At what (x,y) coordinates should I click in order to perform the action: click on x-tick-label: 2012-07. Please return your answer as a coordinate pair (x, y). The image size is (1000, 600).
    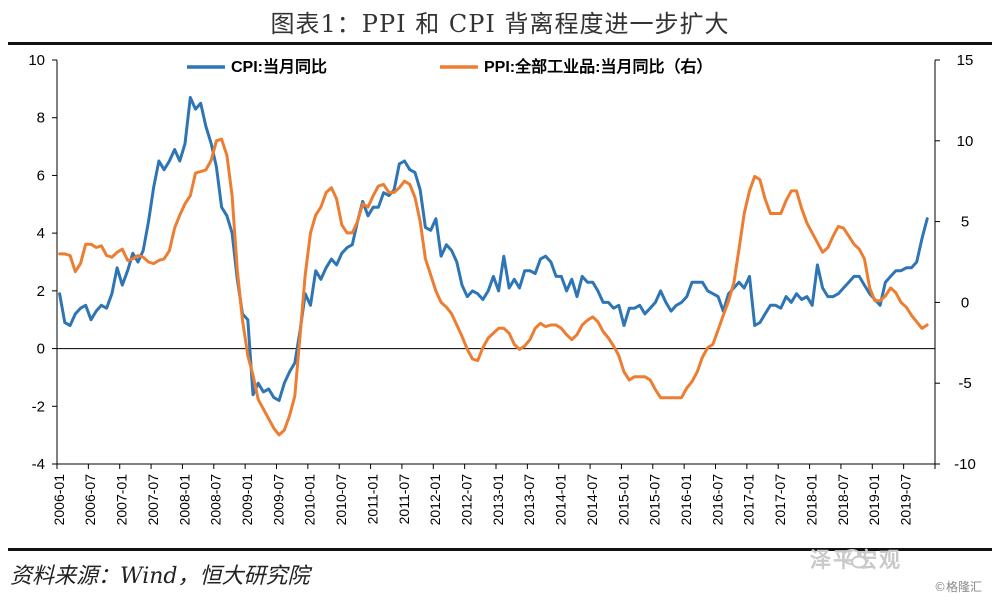
    Looking at the image, I should click on (467, 500).